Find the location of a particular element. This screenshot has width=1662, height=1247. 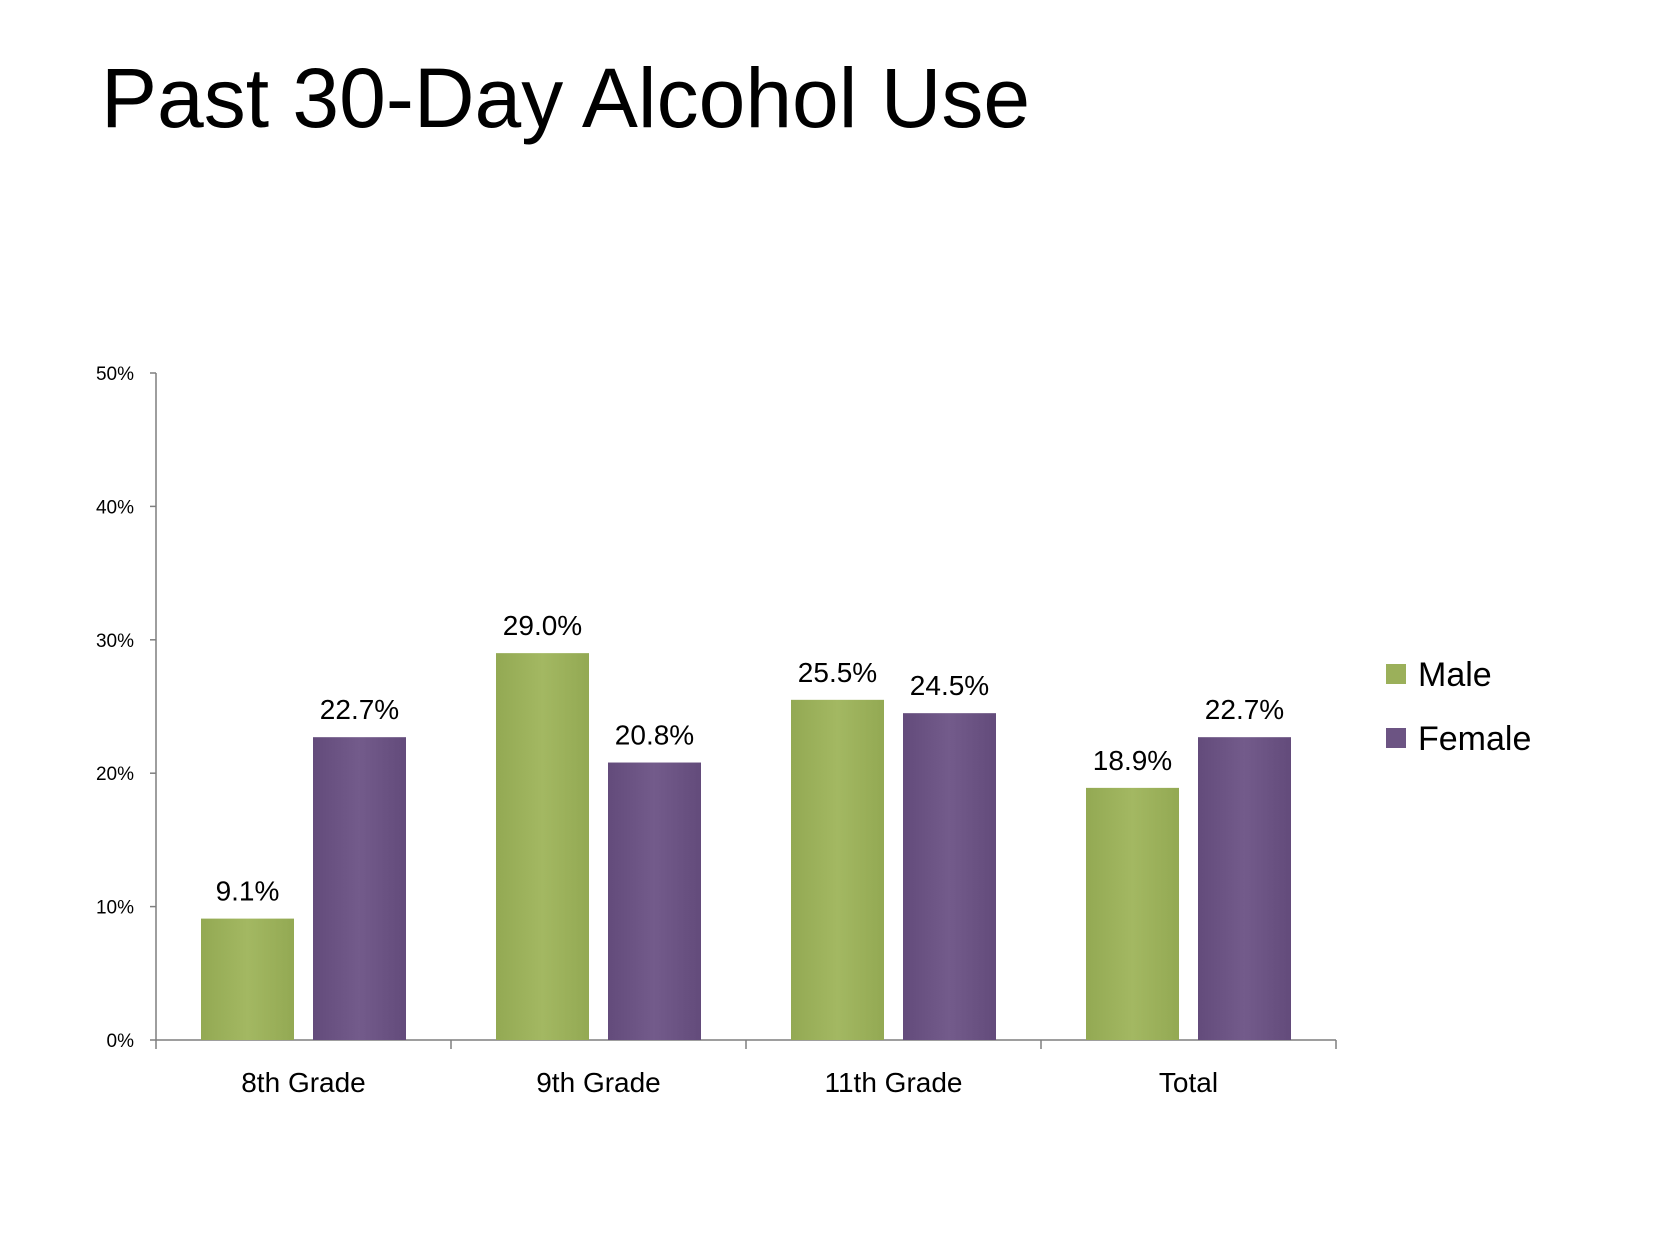

bar-male-9th-grade is located at coordinates (542, 846).